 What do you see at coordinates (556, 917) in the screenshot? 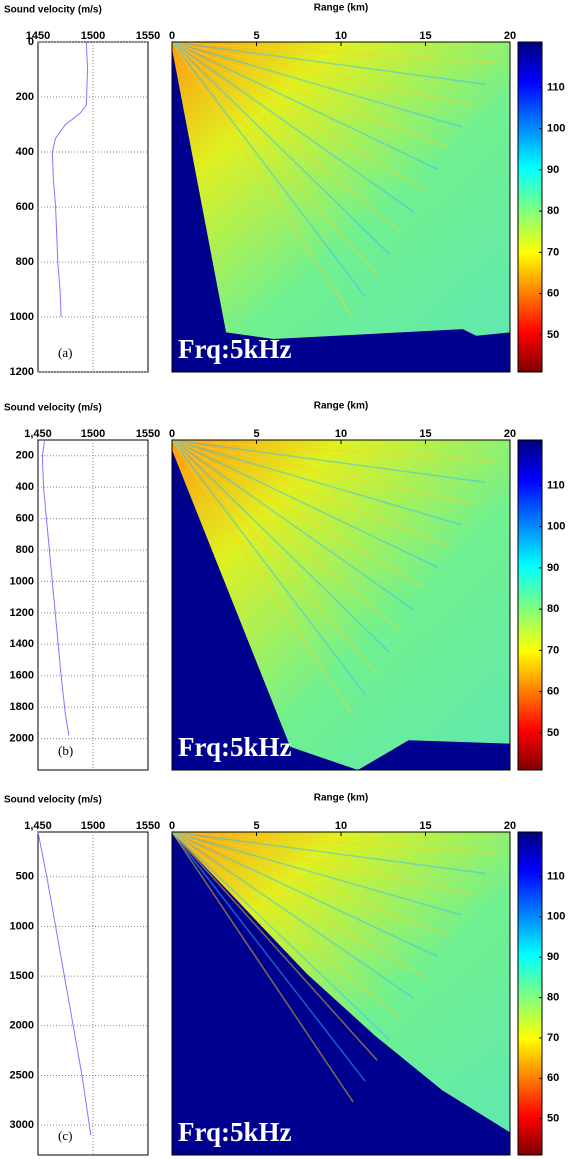
I see `colorbar-tick-label: 100` at bounding box center [556, 917].